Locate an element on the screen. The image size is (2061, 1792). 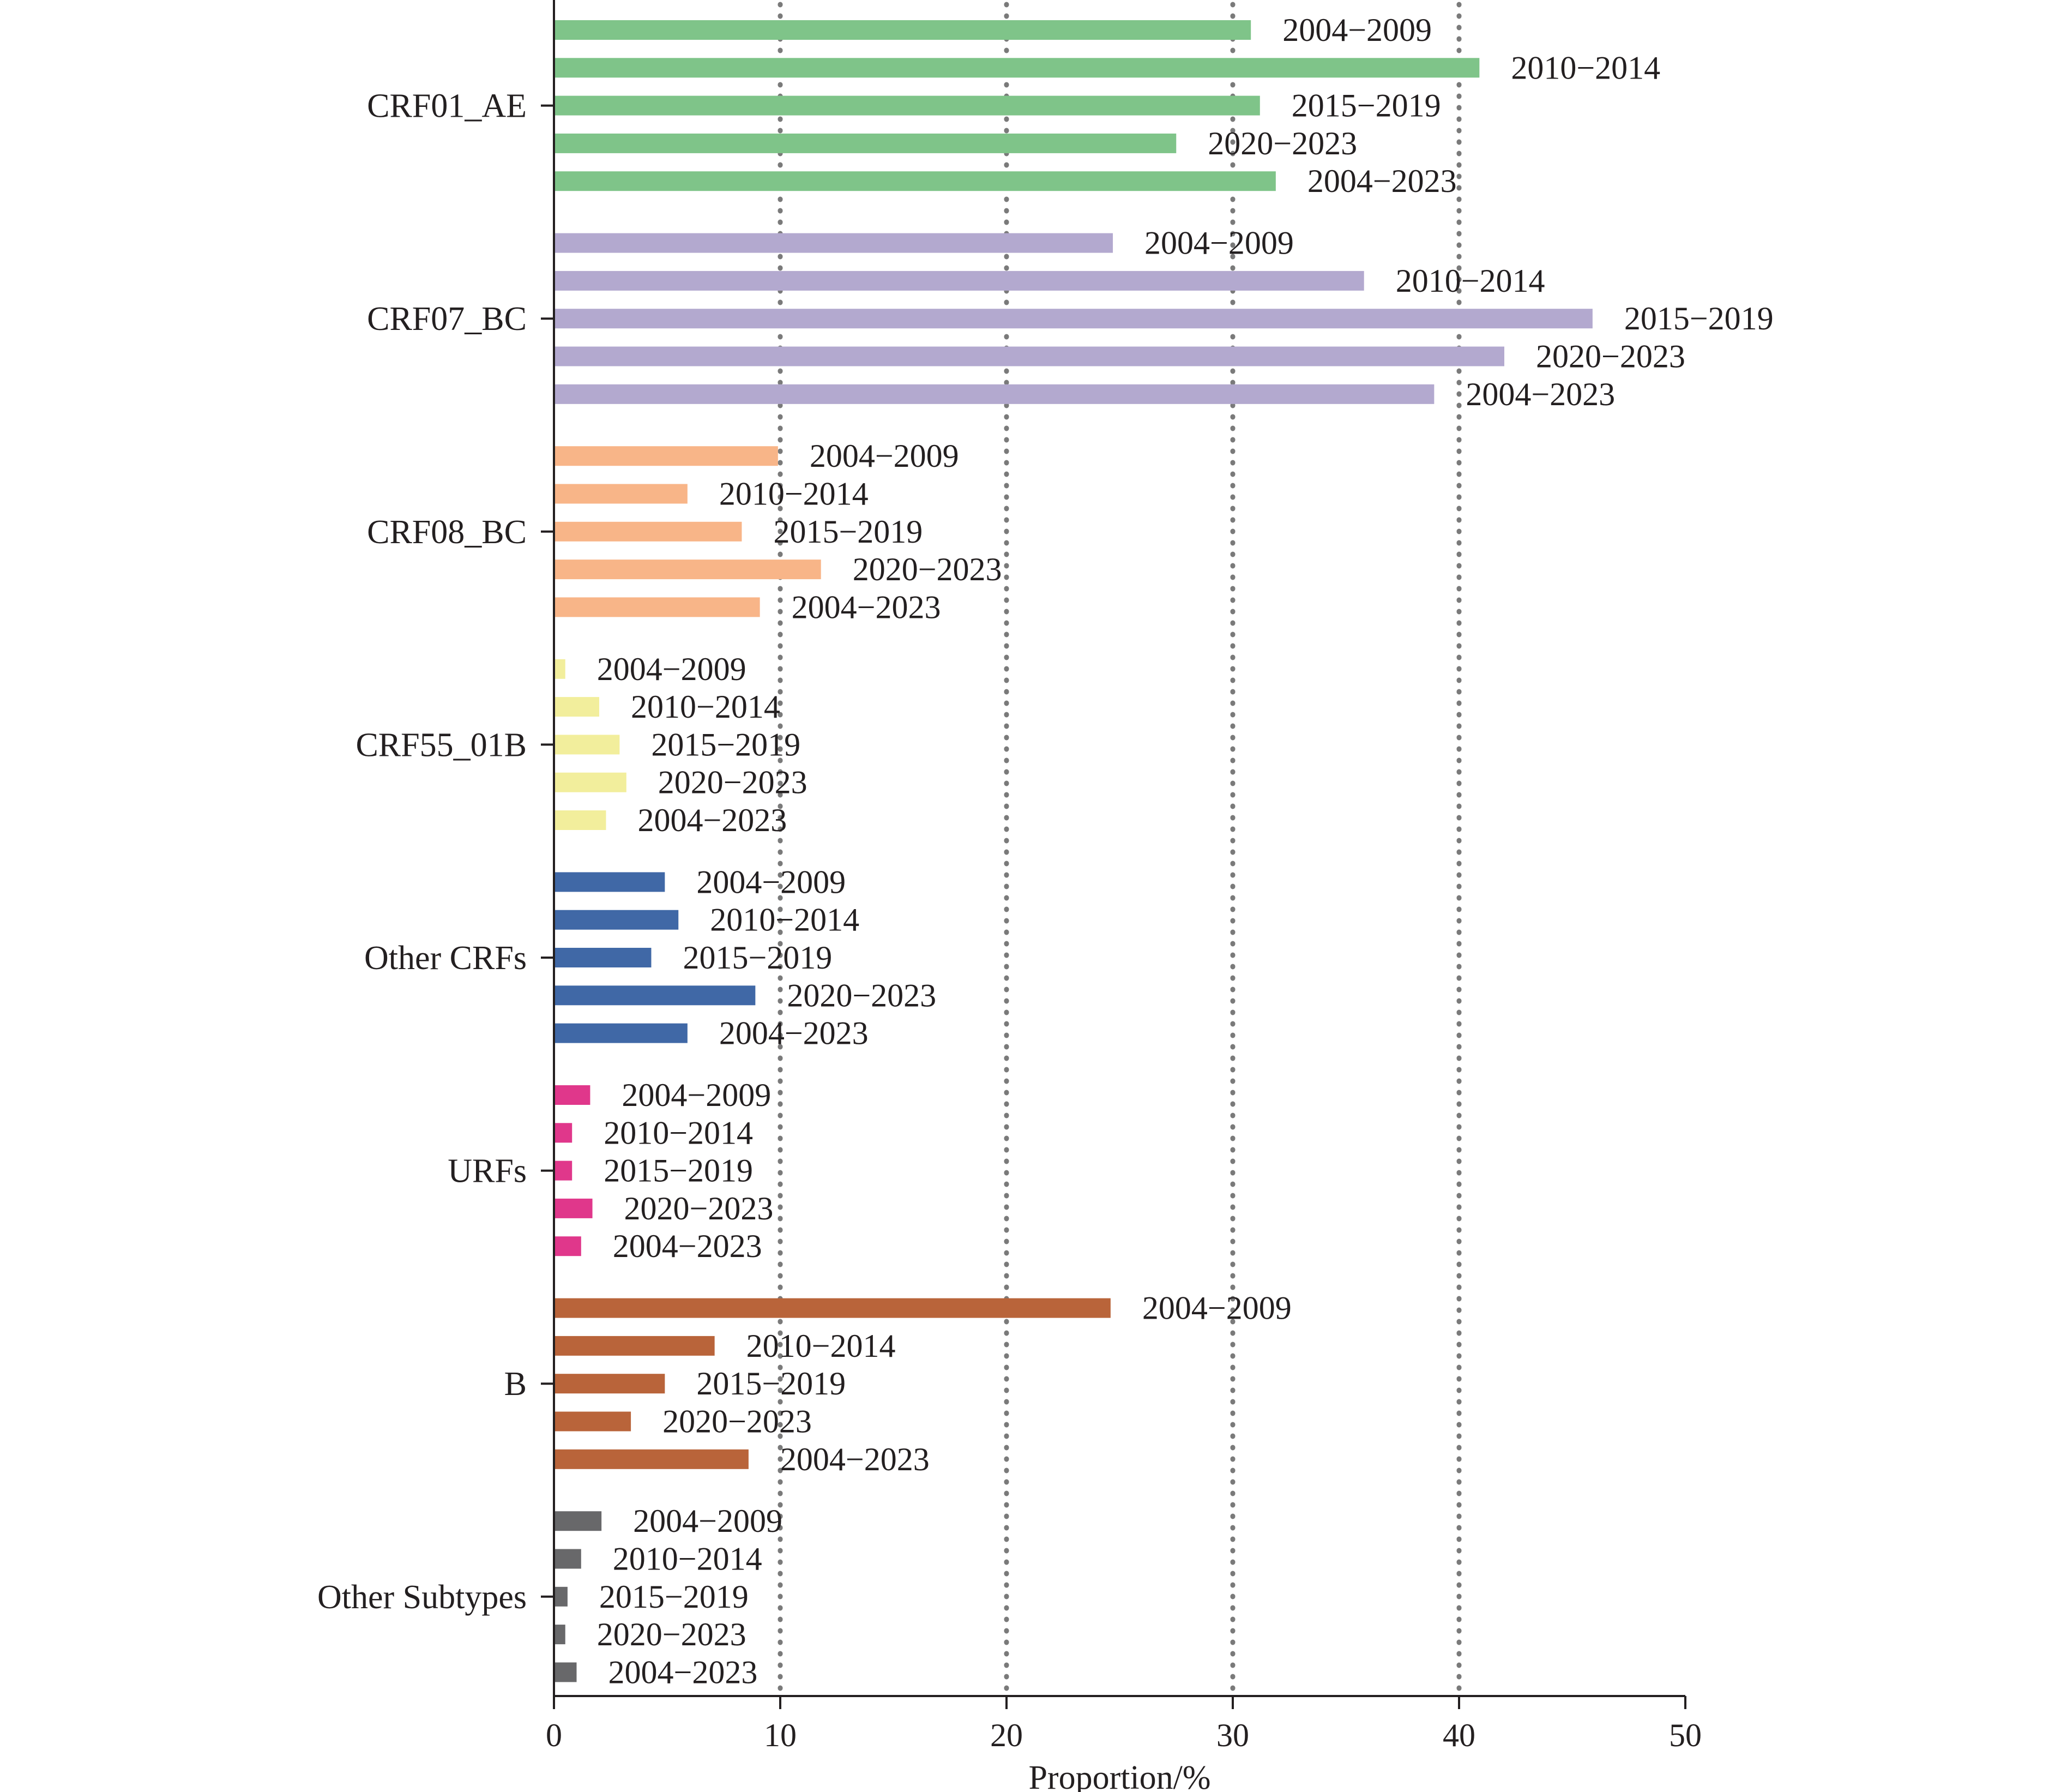
x-tick-label: 20 is located at coordinates (1006, 1735).